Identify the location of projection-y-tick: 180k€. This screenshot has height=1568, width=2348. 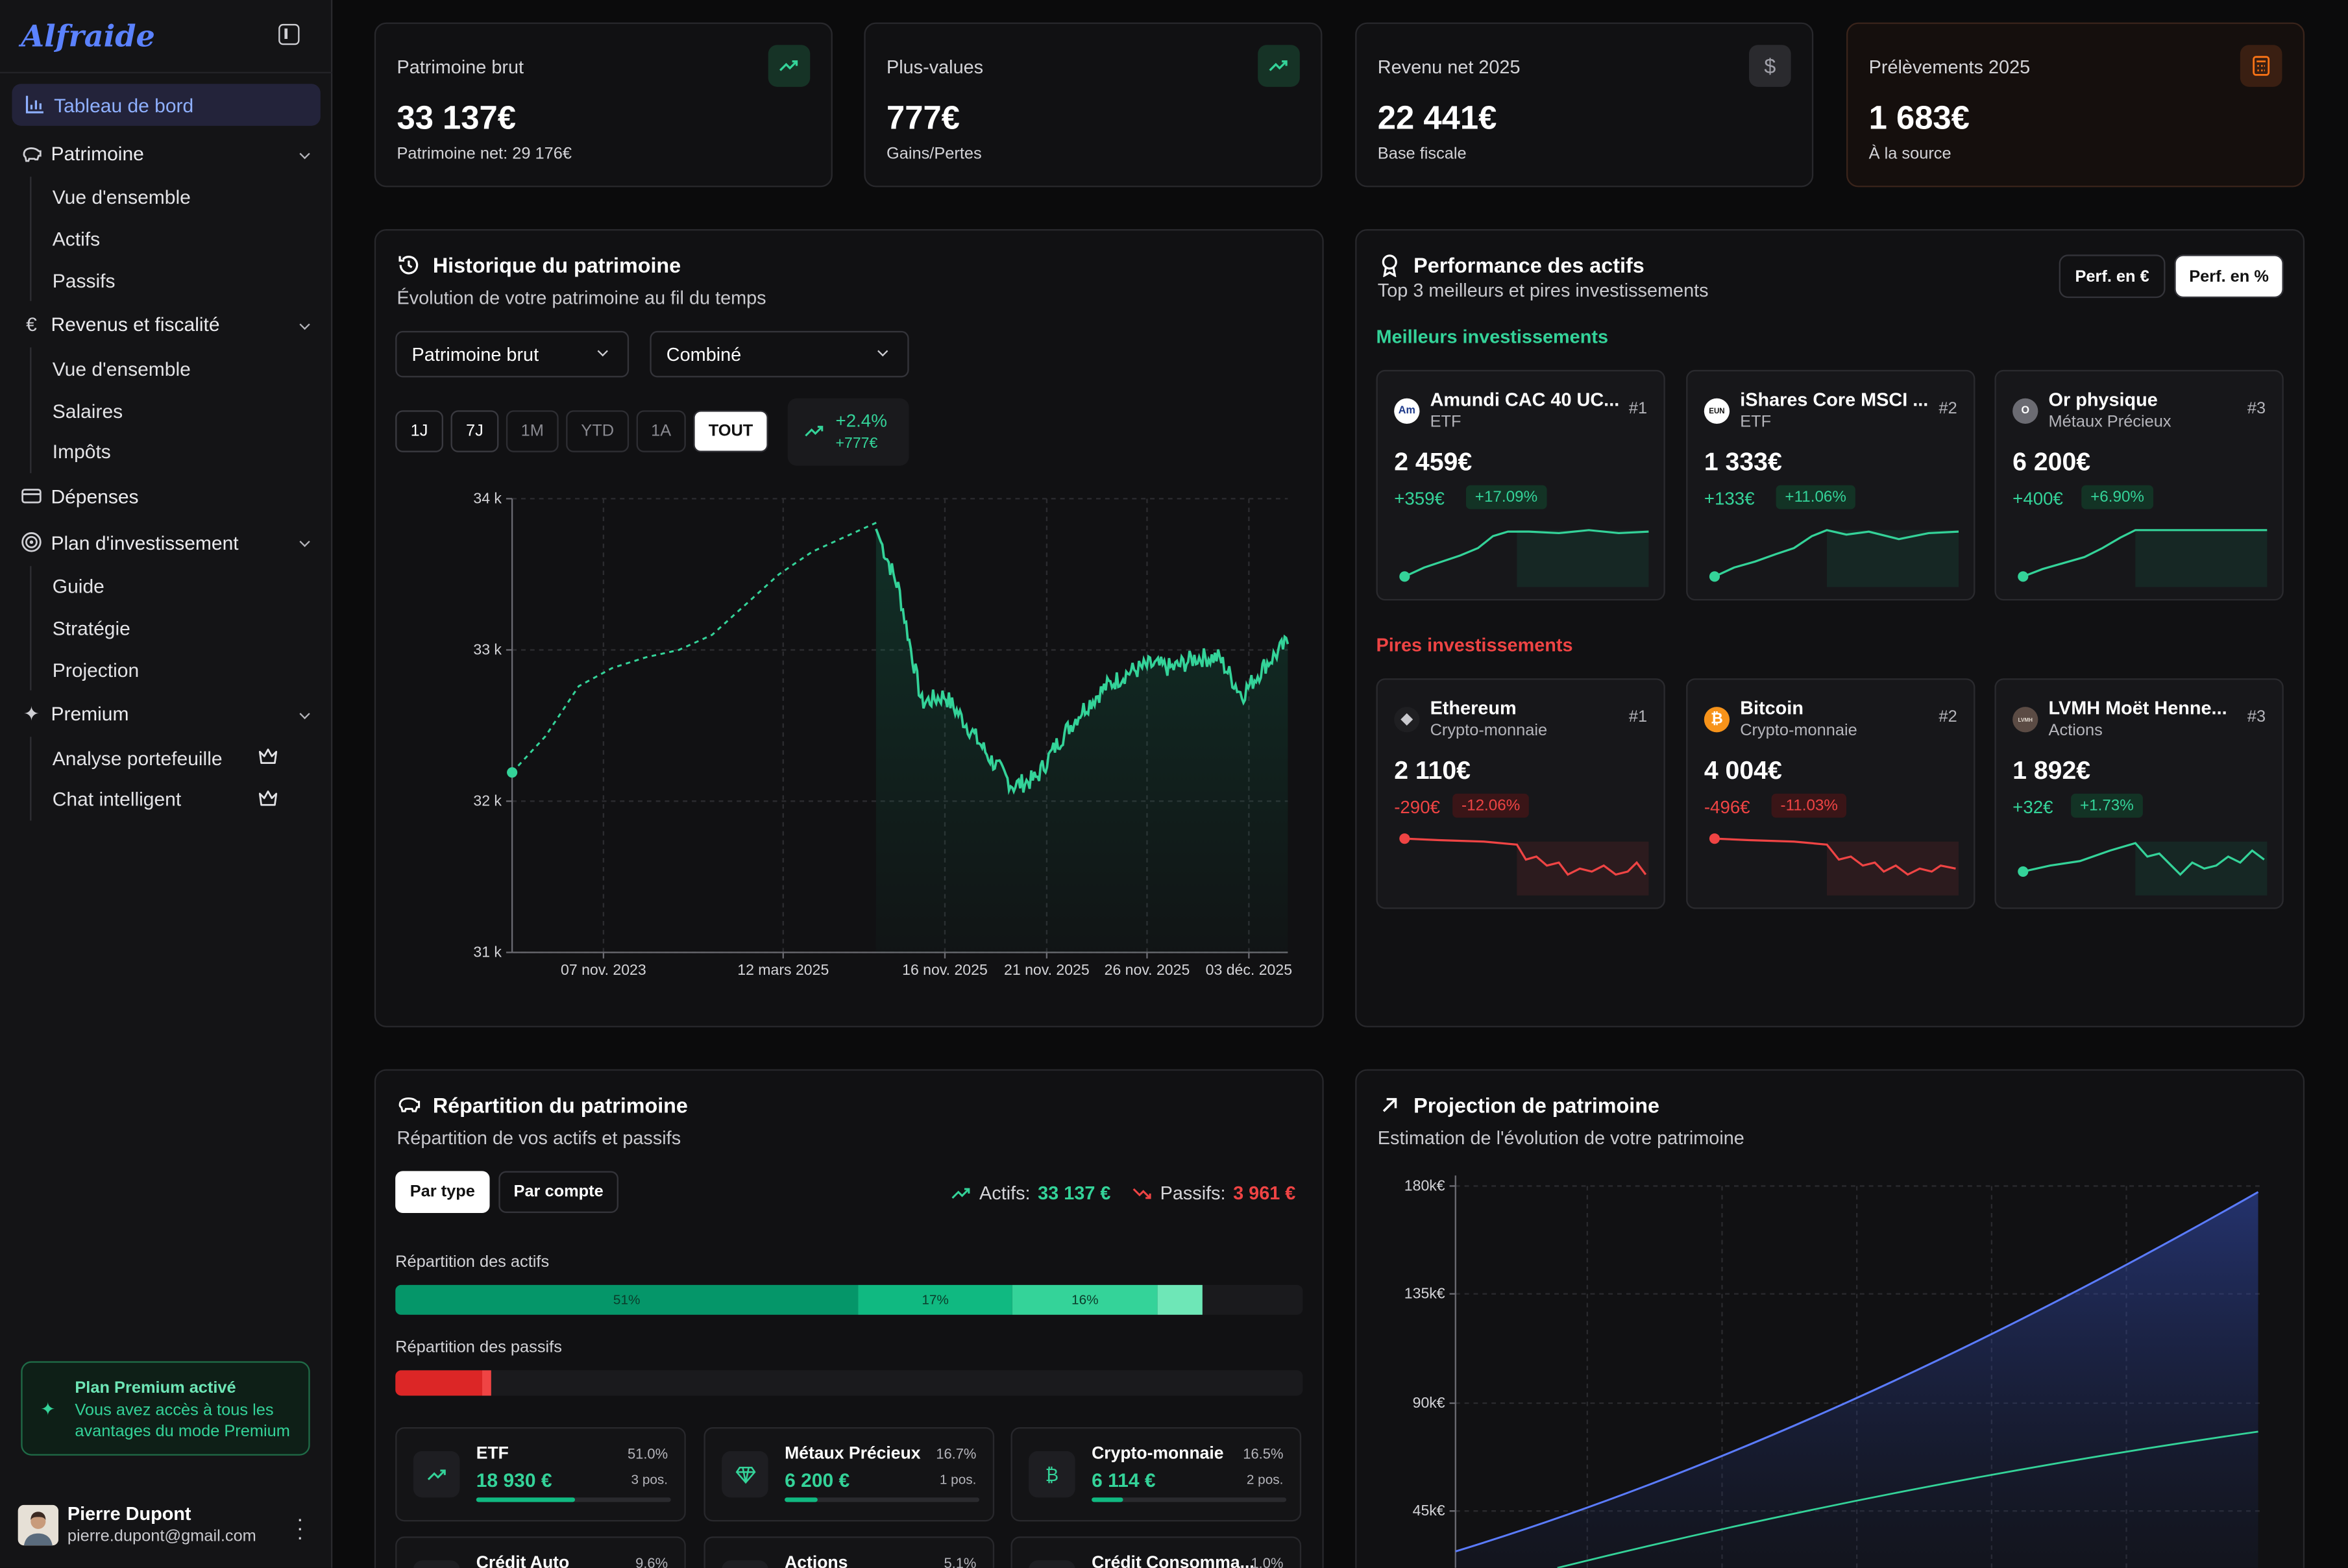
(1425, 1185).